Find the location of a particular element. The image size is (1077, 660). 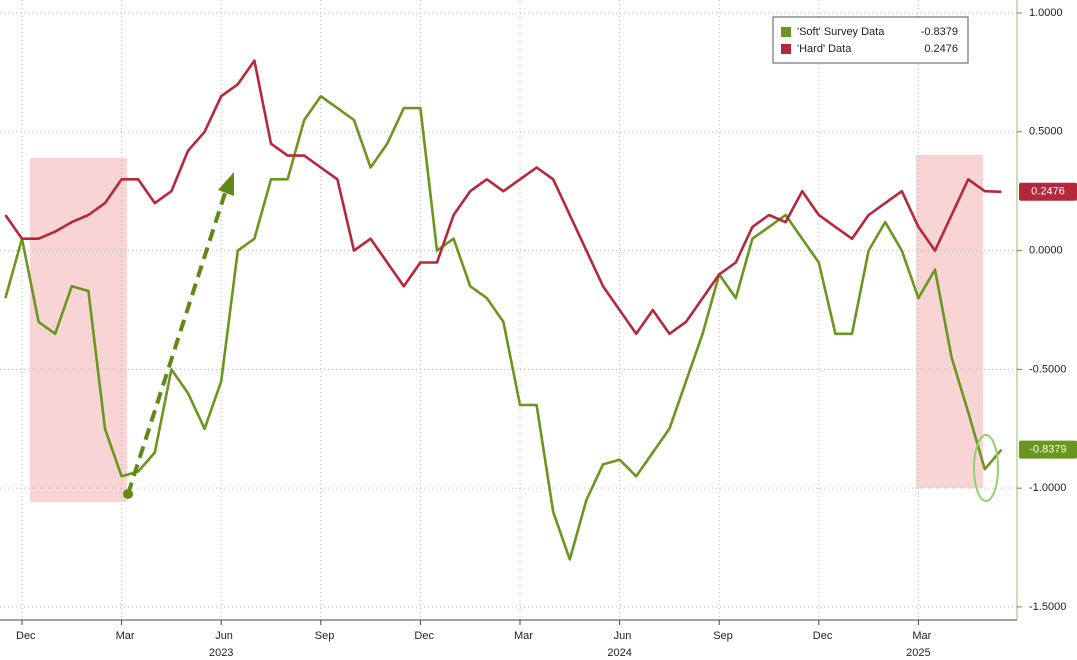

year-label: 2023 is located at coordinates (221, 653).